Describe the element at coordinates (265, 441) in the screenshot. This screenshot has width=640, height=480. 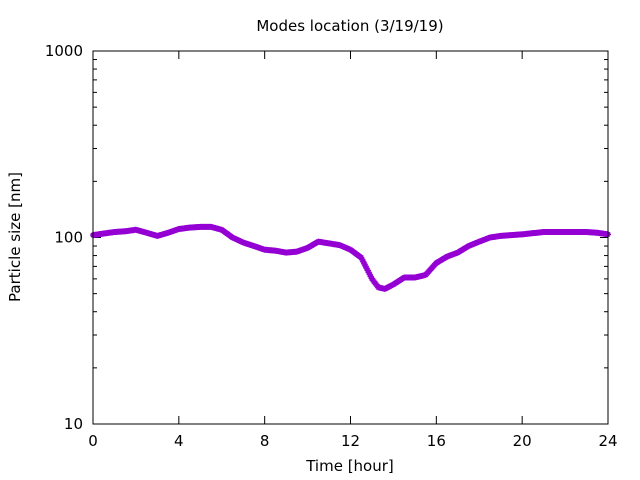
I see `x-tick-label: 8` at that location.